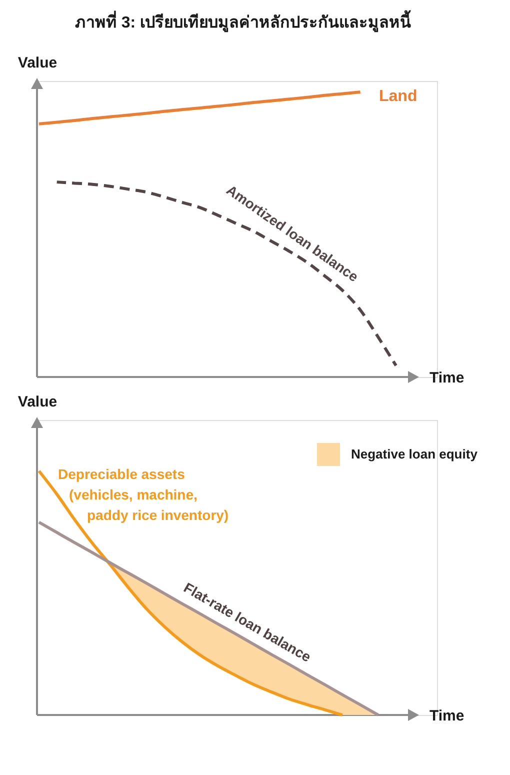 The height and width of the screenshot is (775, 510). I want to click on legend-label: Negative loan equity, so click(414, 454).